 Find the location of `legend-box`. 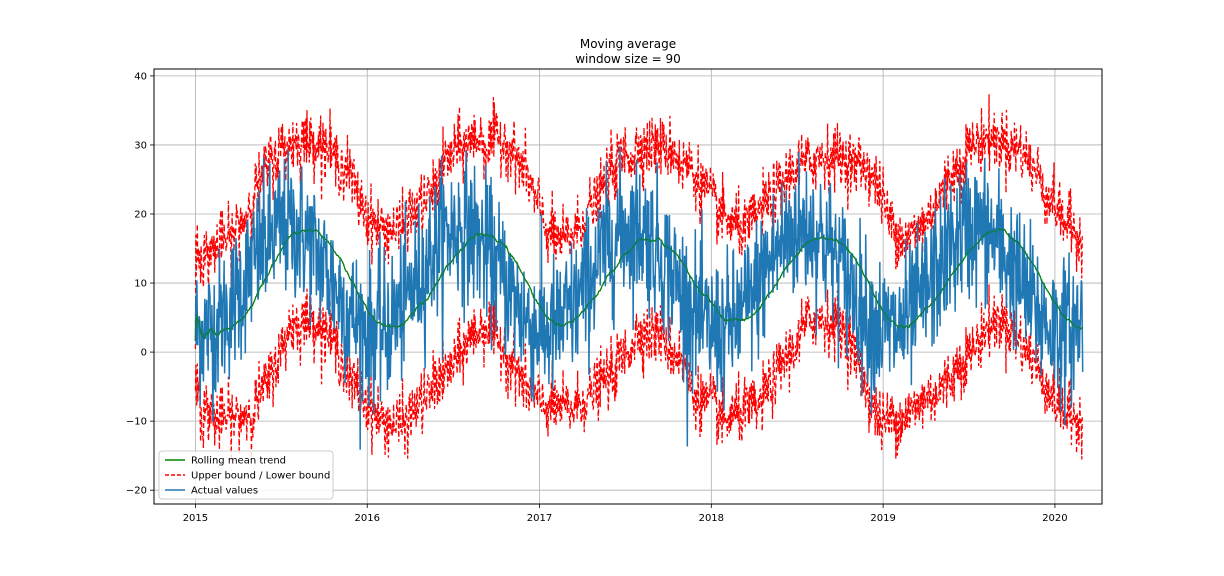

legend-box is located at coordinates (246, 475).